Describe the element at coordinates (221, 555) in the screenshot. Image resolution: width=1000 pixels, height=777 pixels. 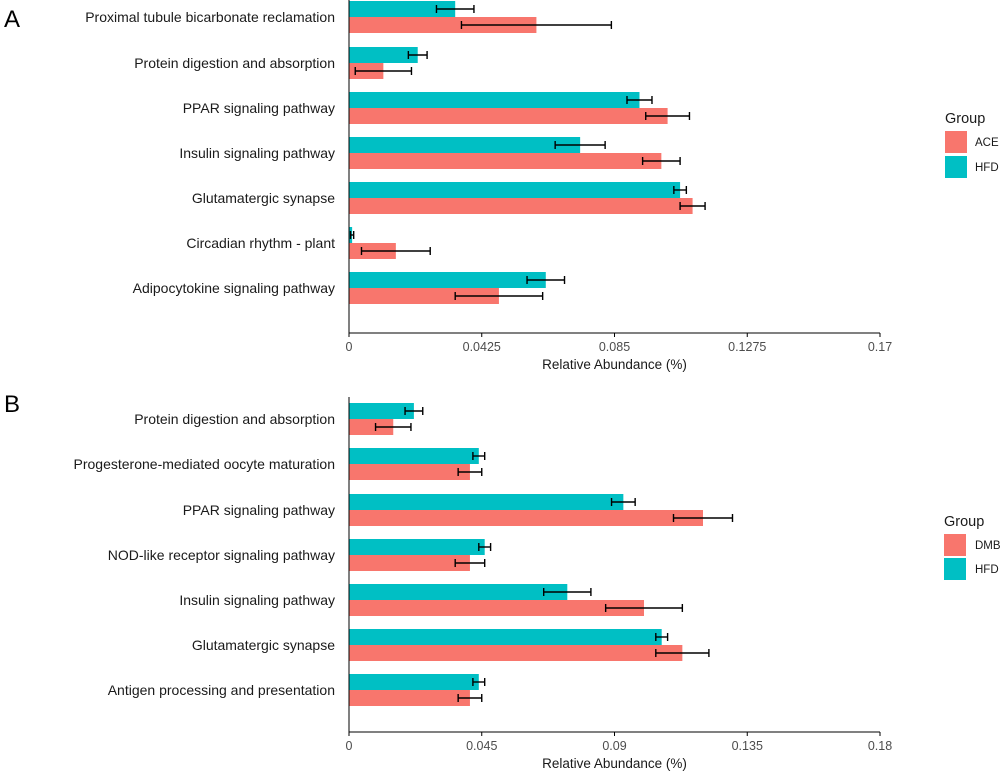
I see `category-label: NOD-like receptor signaling pathway` at that location.